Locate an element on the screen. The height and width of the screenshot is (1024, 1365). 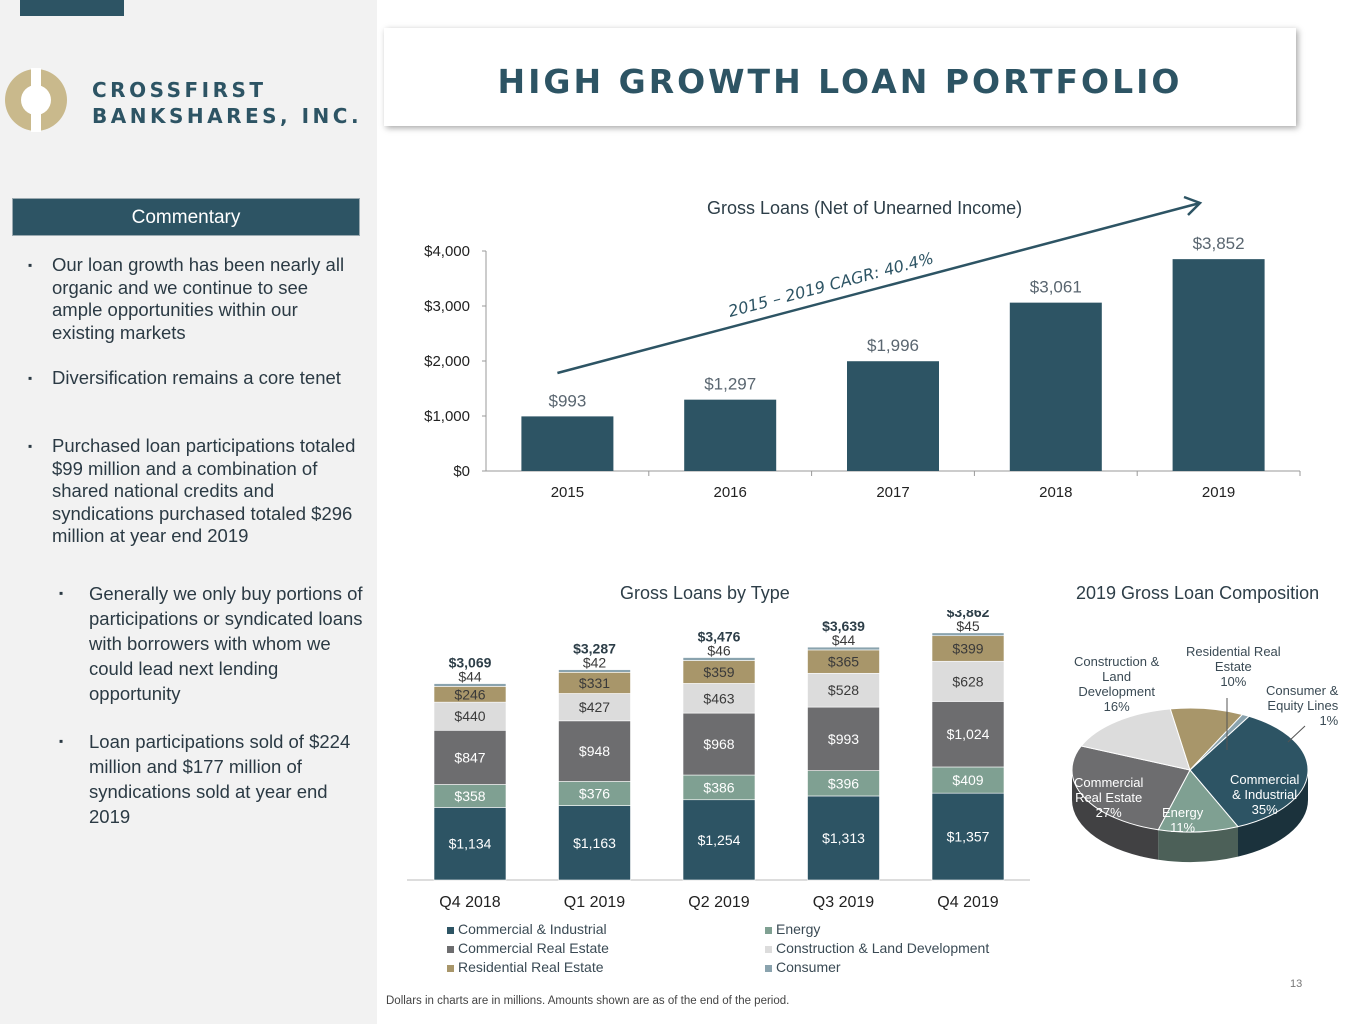
legend-item-cre: Commercial Real Estate is located at coordinates (528, 948).